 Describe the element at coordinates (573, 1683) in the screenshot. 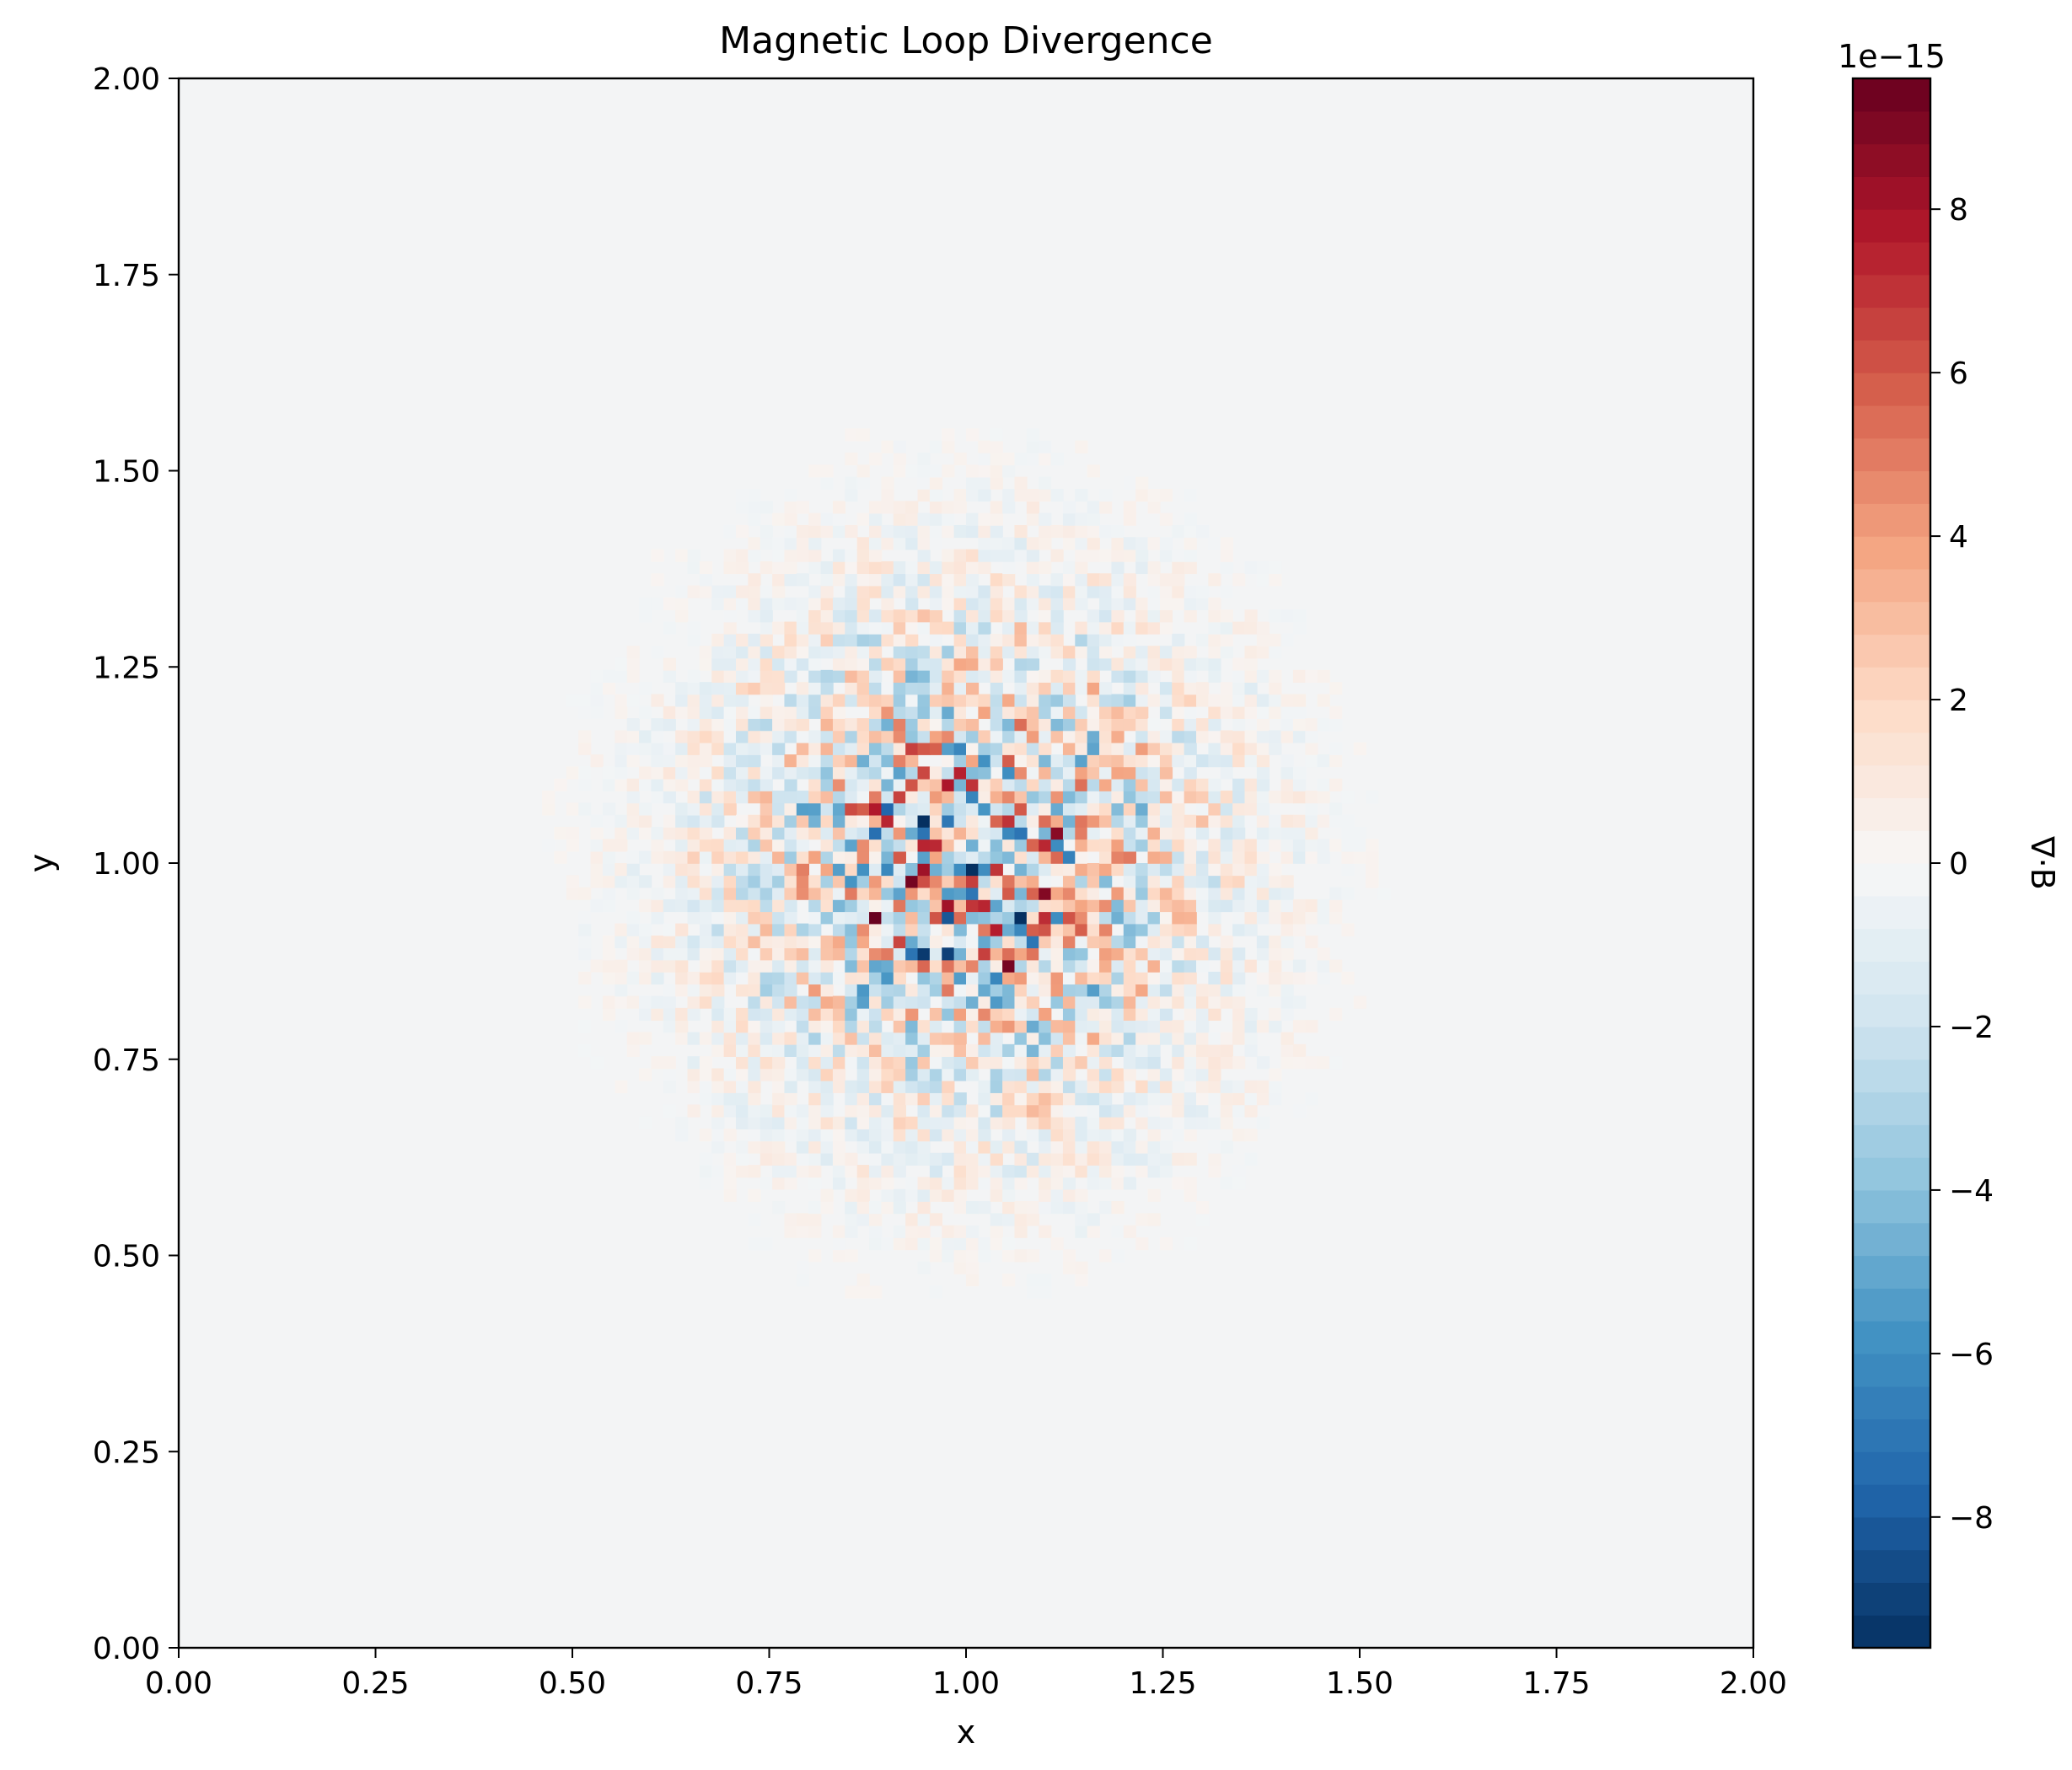

I see `x-tick-label: 0.50` at that location.